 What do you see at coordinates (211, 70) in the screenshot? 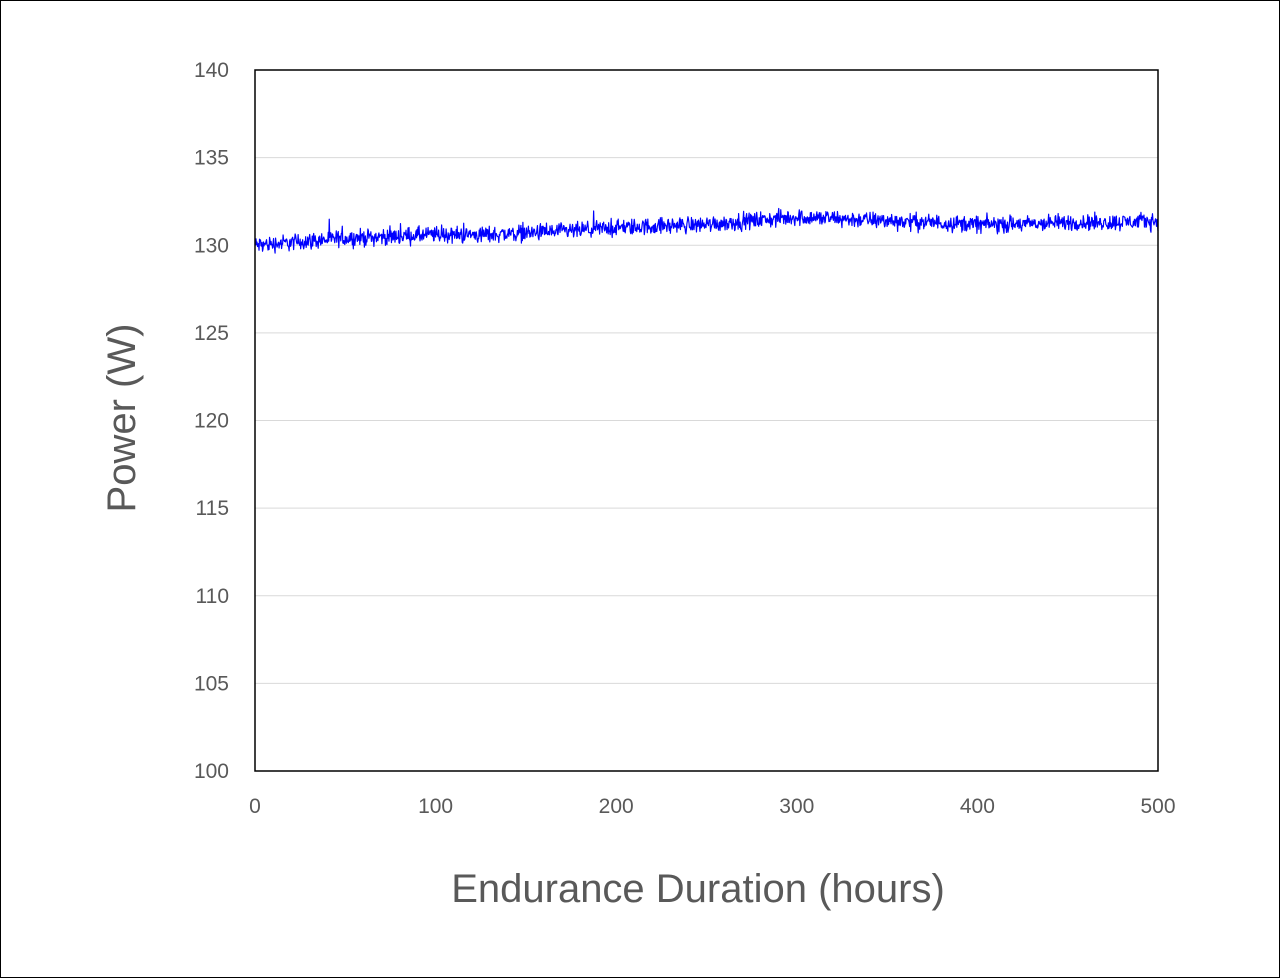
I see `y-tick-label: 140` at bounding box center [211, 70].